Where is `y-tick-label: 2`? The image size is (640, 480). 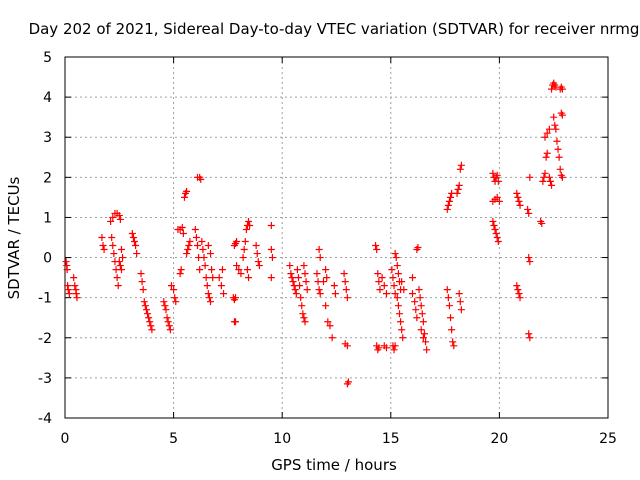
y-tick-label: 2 is located at coordinates (47, 178).